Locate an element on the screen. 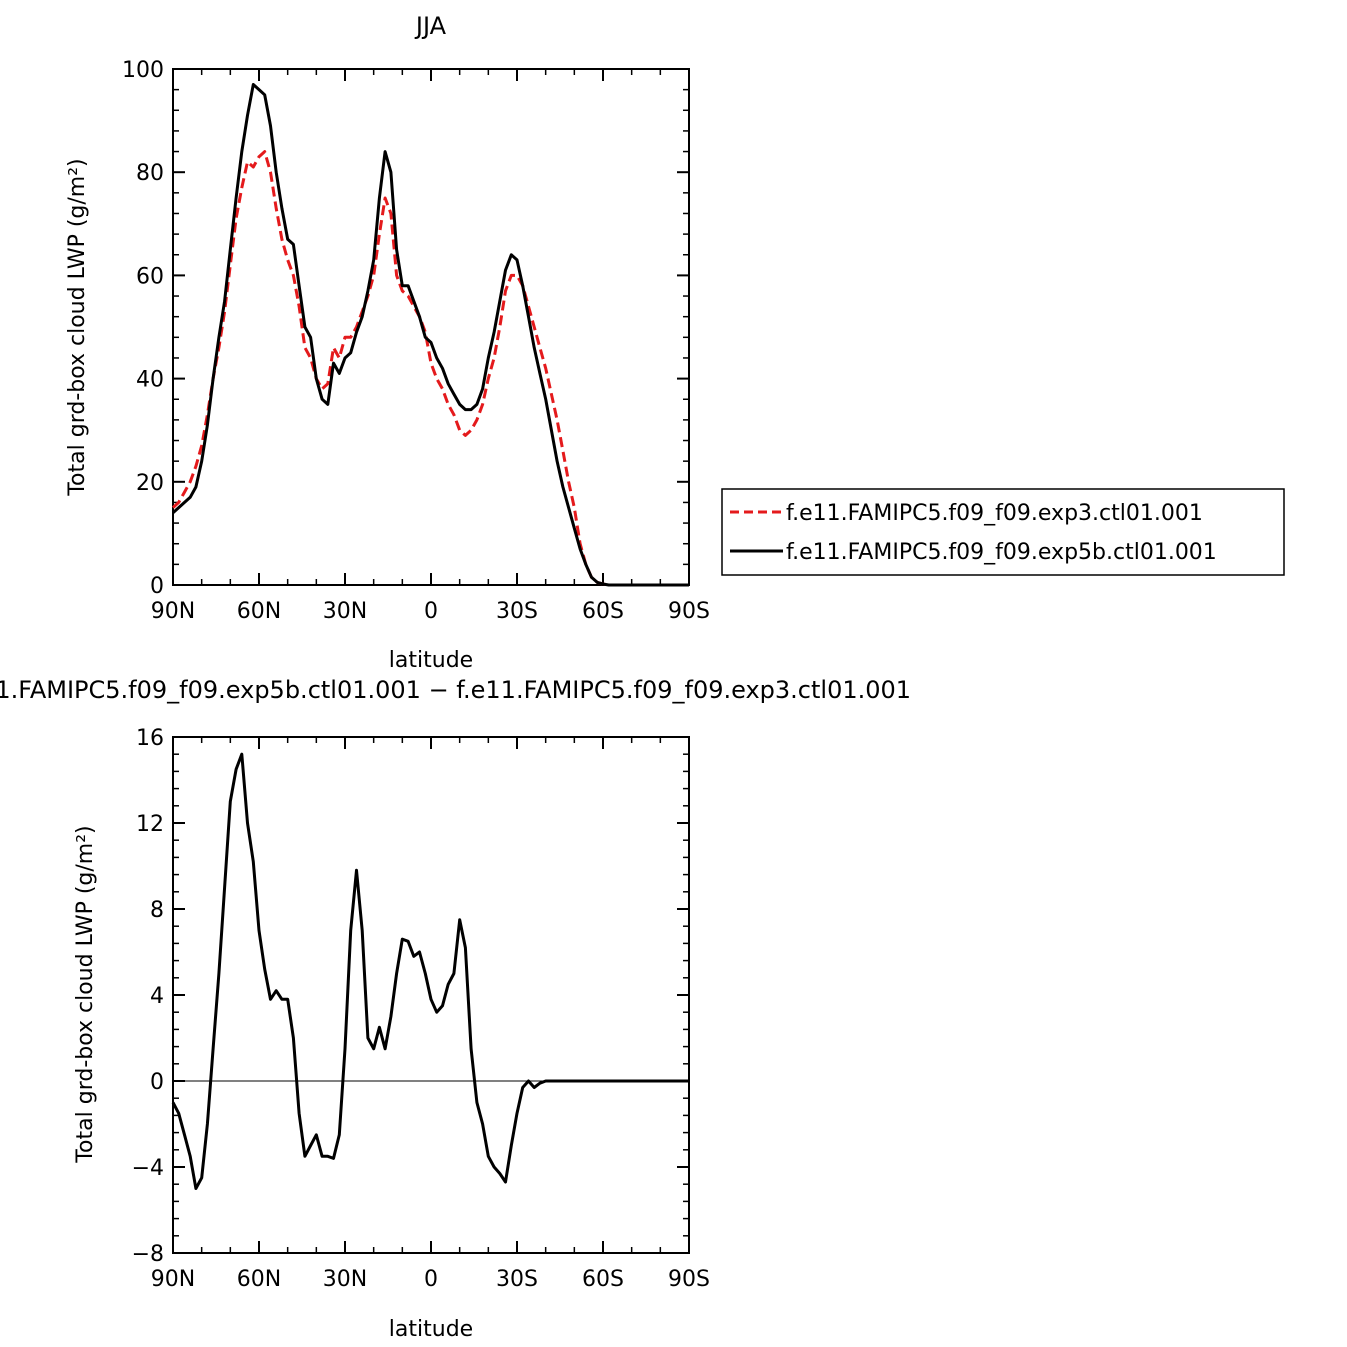 The image size is (1347, 1347). top-x-tick-label: 30S is located at coordinates (517, 611).